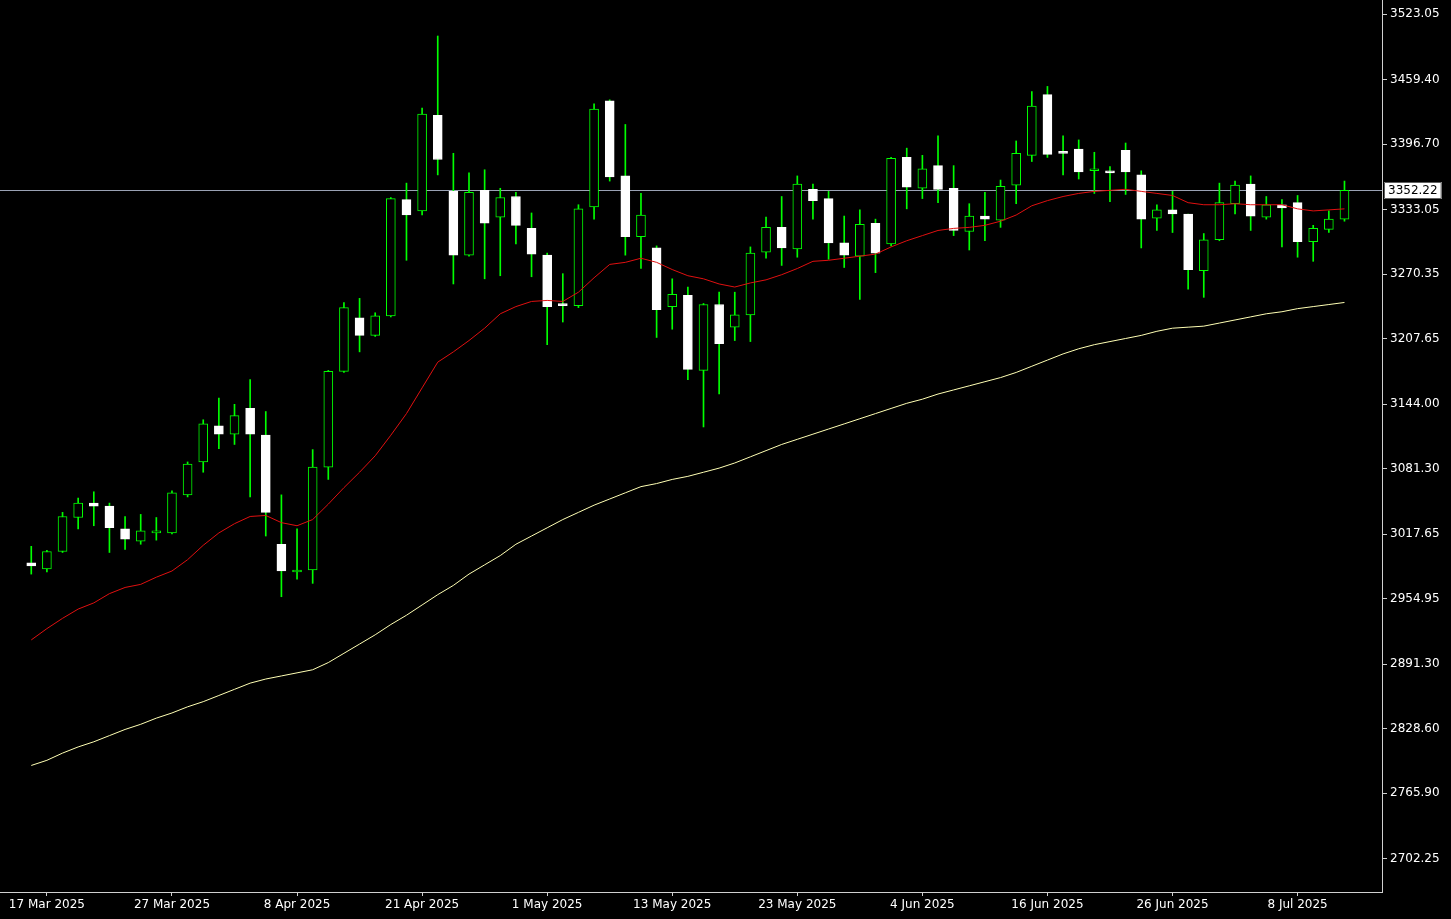  What do you see at coordinates (1415, 663) in the screenshot?
I see `y-tick-label: 2891.30` at bounding box center [1415, 663].